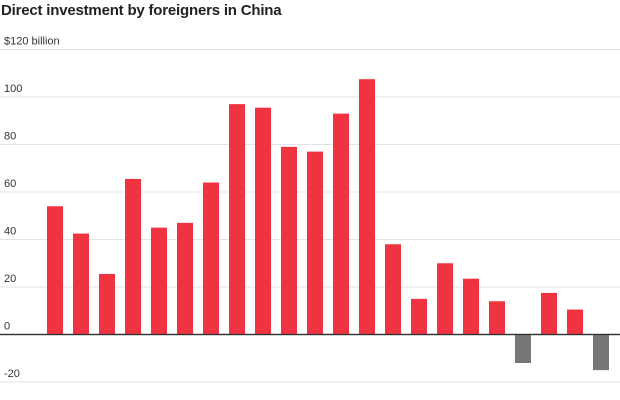  Describe the element at coordinates (7, 327) in the screenshot. I see `y-tick-label: 0` at that location.